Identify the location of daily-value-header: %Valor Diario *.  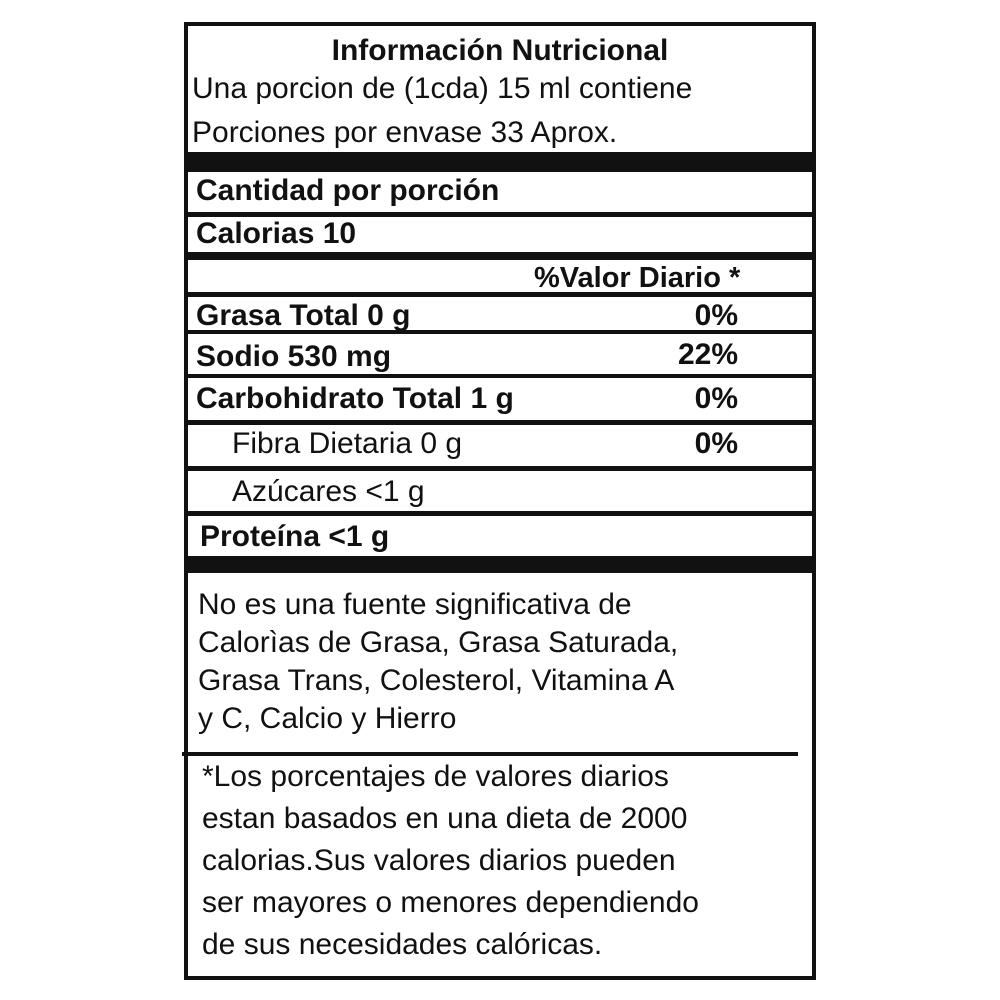
(637, 278).